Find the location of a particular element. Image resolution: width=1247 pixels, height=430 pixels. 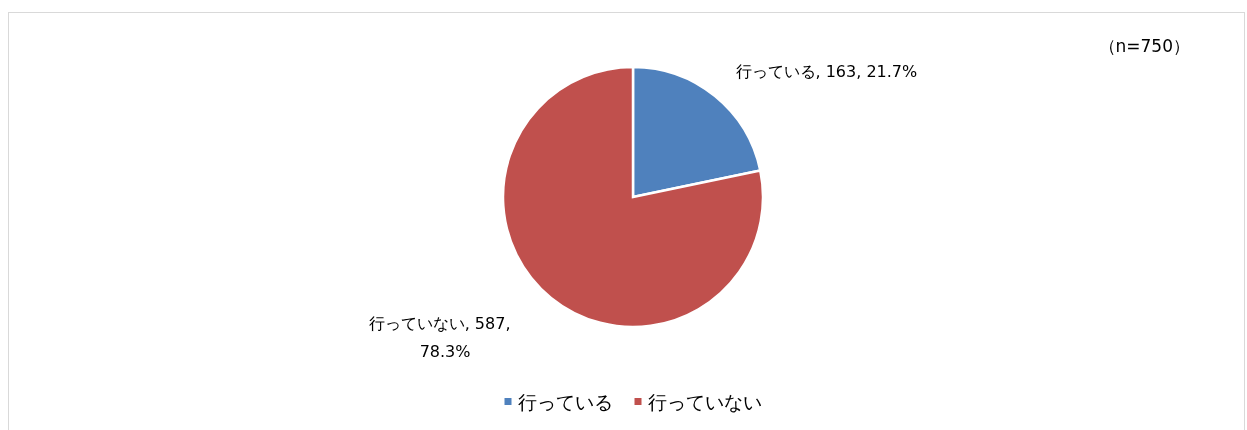

data-label: 行っていない, 587, 78.3% is located at coordinates (439, 338).